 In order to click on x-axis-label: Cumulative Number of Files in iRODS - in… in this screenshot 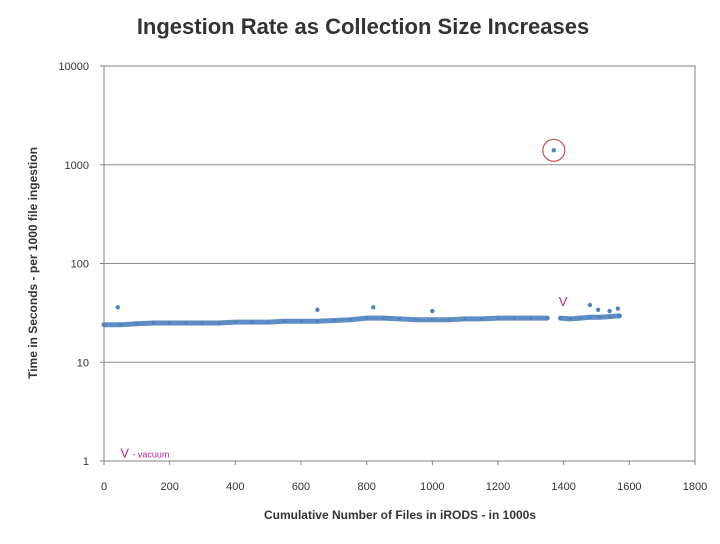, I will do `click(400, 515)`.